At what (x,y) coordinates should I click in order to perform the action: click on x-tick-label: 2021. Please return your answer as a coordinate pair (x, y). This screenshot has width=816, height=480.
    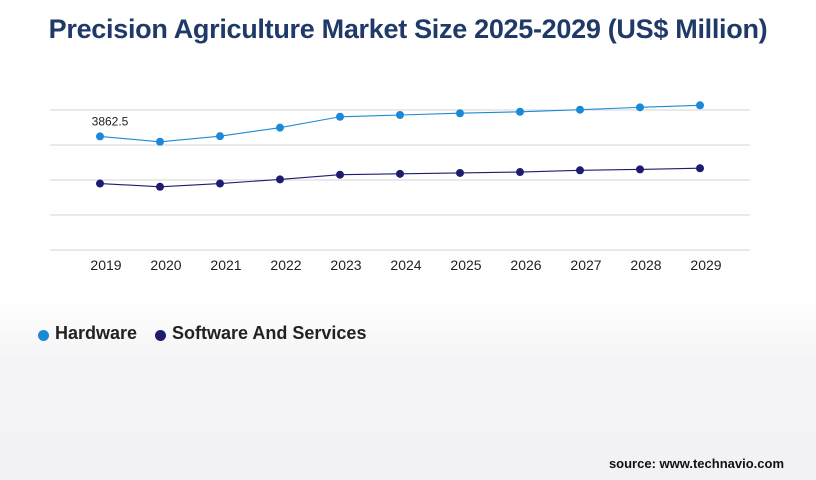
    Looking at the image, I should click on (225, 265).